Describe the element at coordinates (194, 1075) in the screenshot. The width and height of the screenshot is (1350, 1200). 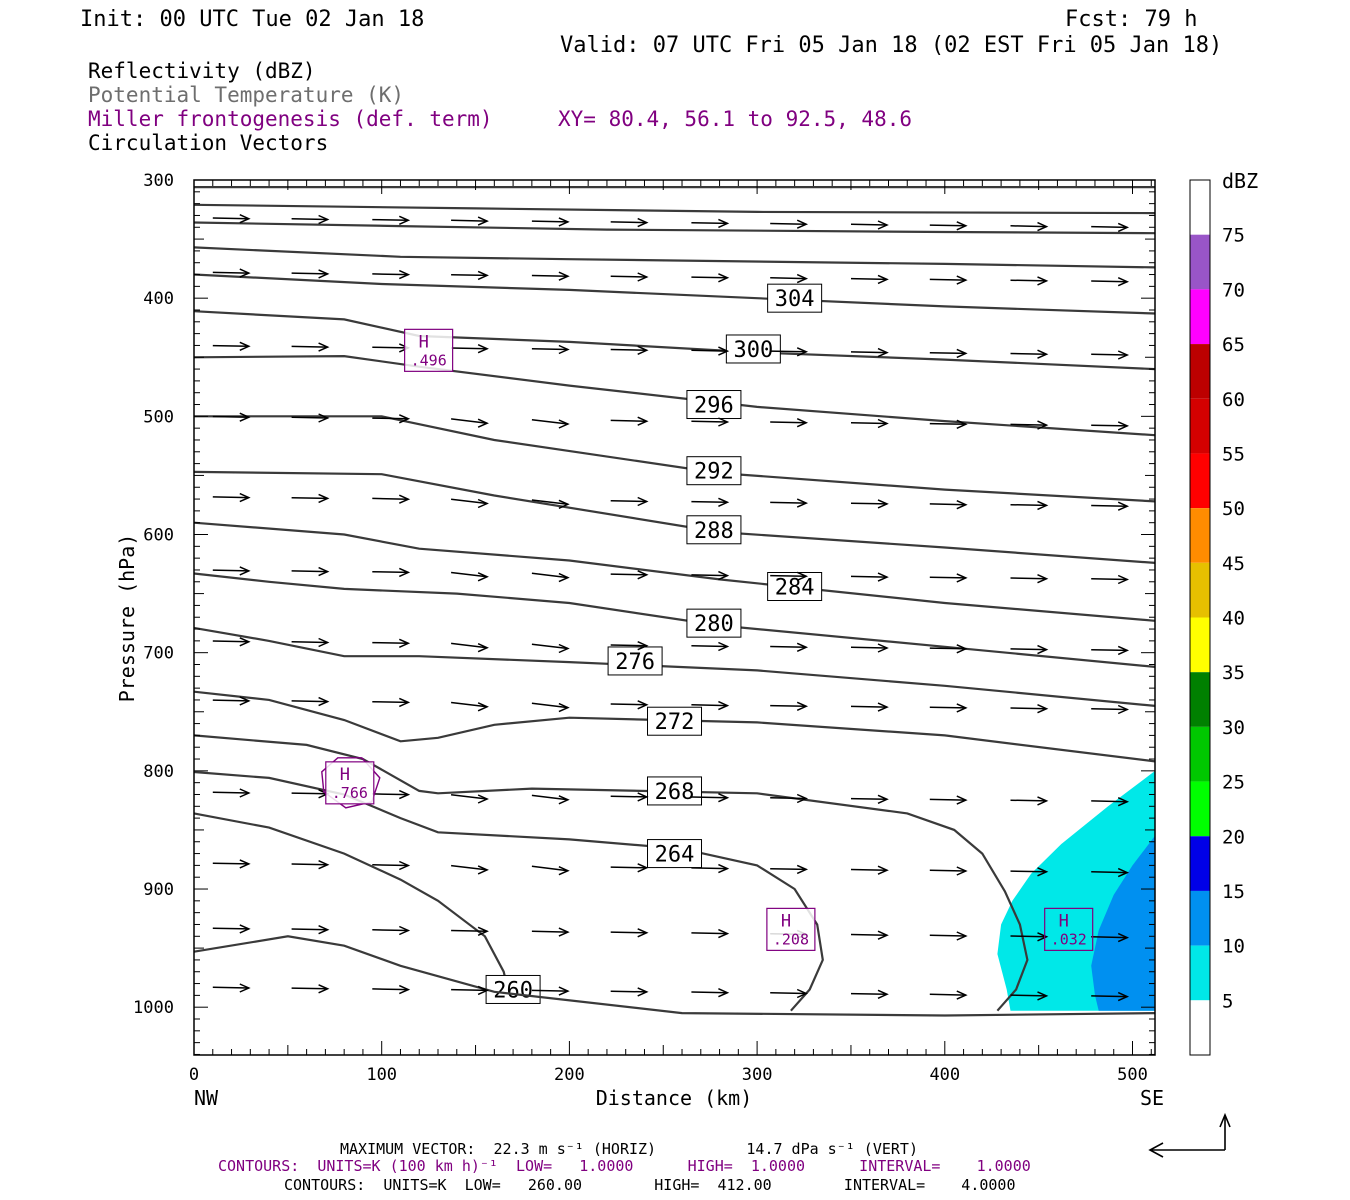
I see `x-tick-label: 0` at that location.